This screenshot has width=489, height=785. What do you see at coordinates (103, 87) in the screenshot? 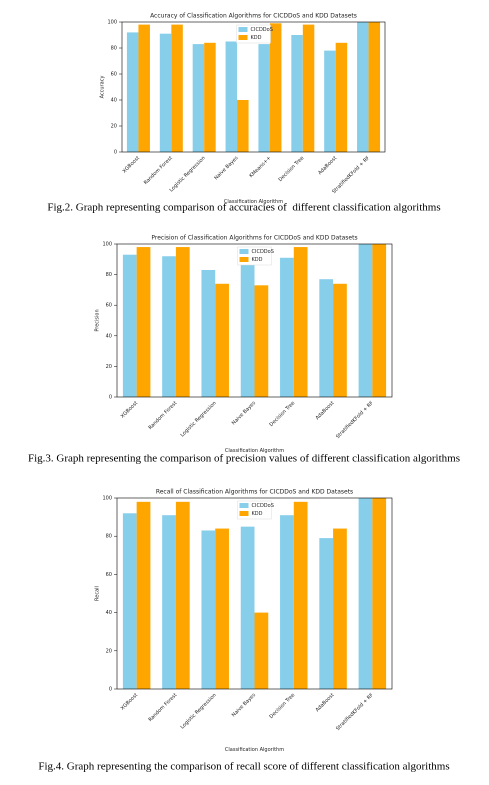
I see `y-axis-label: Accuracy` at bounding box center [103, 87].